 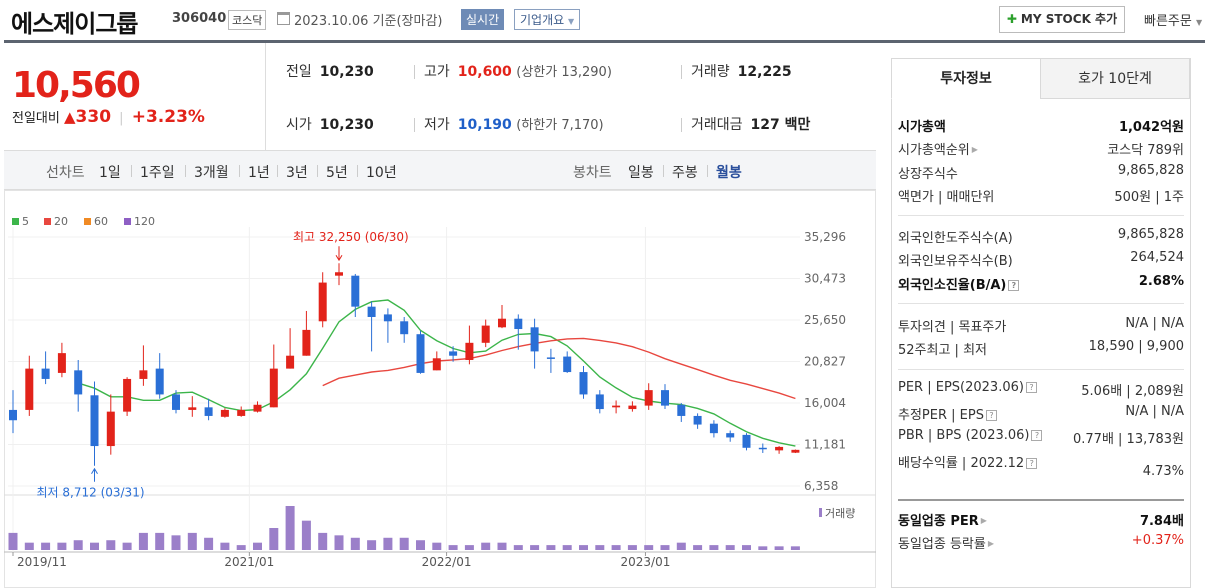 I want to click on quick-order-button: 빠른주문 ▼, so click(x=1173, y=19).